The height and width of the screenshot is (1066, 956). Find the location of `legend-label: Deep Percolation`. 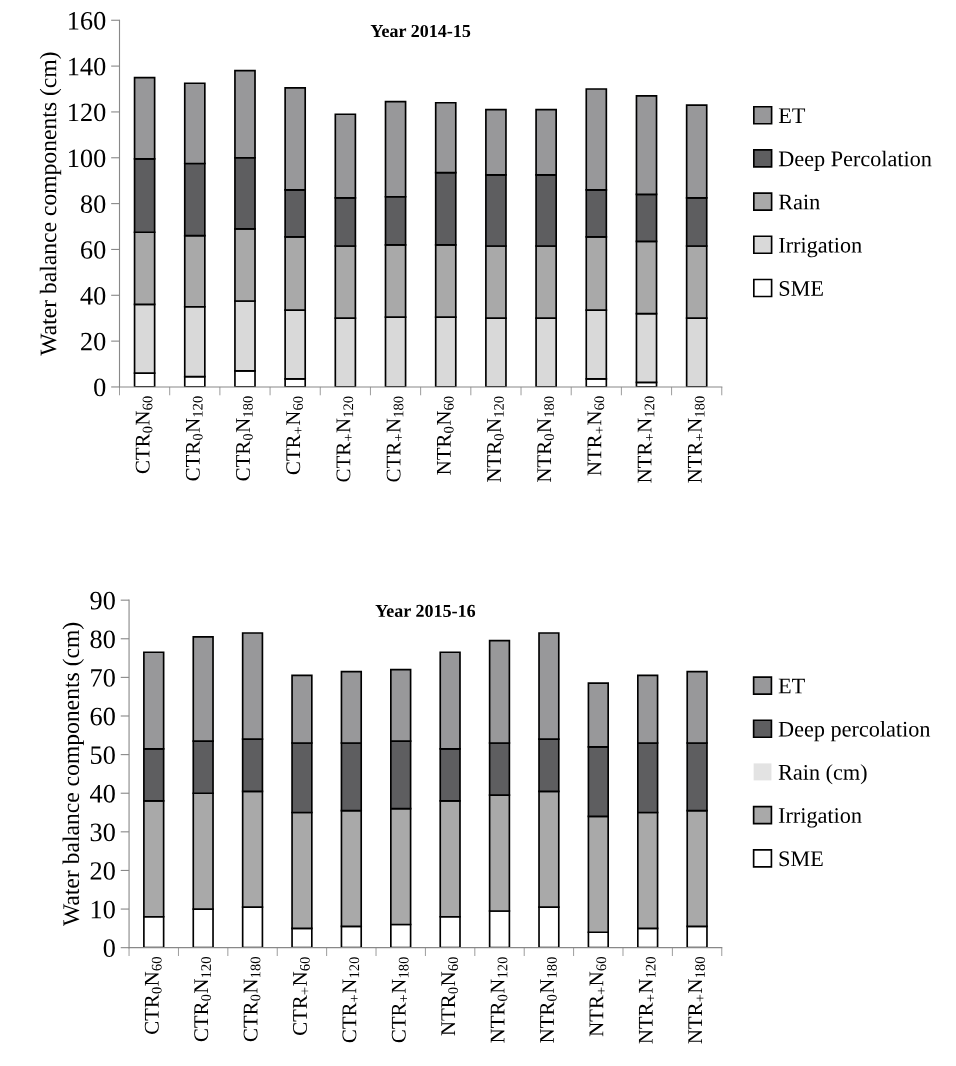

legend-label: Deep Percolation is located at coordinates (855, 160).